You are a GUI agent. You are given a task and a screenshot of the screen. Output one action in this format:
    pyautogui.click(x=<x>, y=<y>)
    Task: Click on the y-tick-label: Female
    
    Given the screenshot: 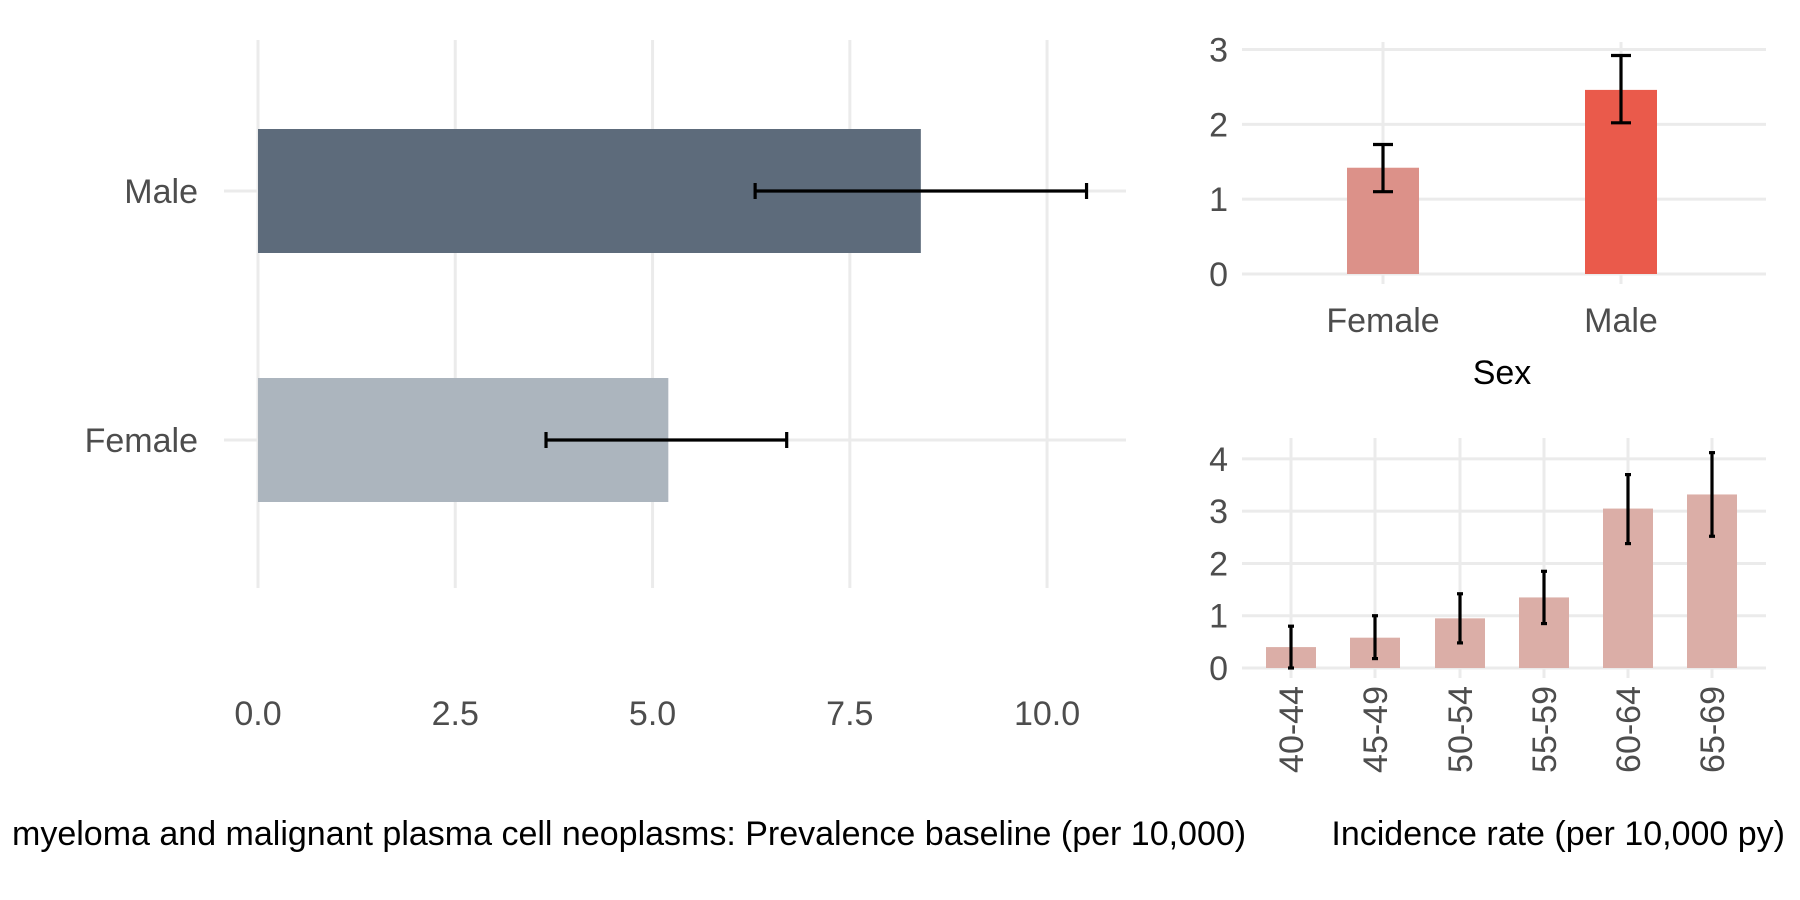 What is the action you would take?
    pyautogui.click(x=141, y=441)
    